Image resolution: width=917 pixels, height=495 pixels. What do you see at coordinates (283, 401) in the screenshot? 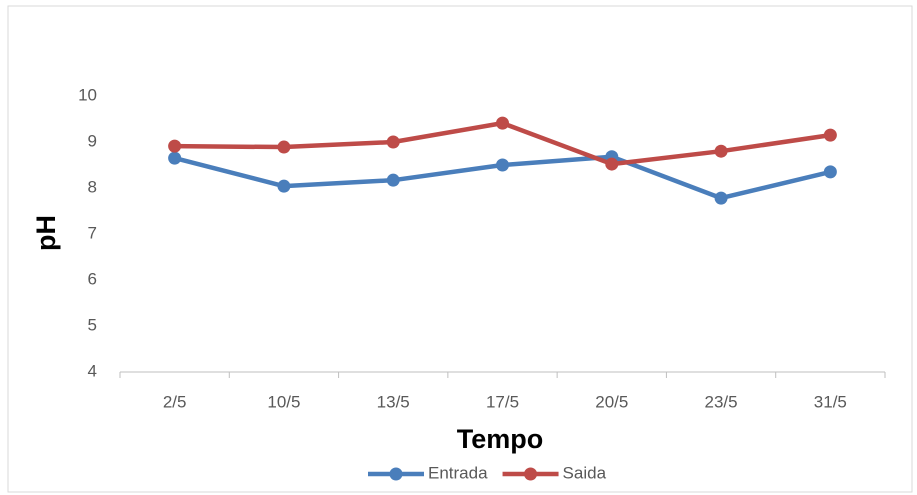
I see `x-tick-label: 10/5` at bounding box center [283, 401].